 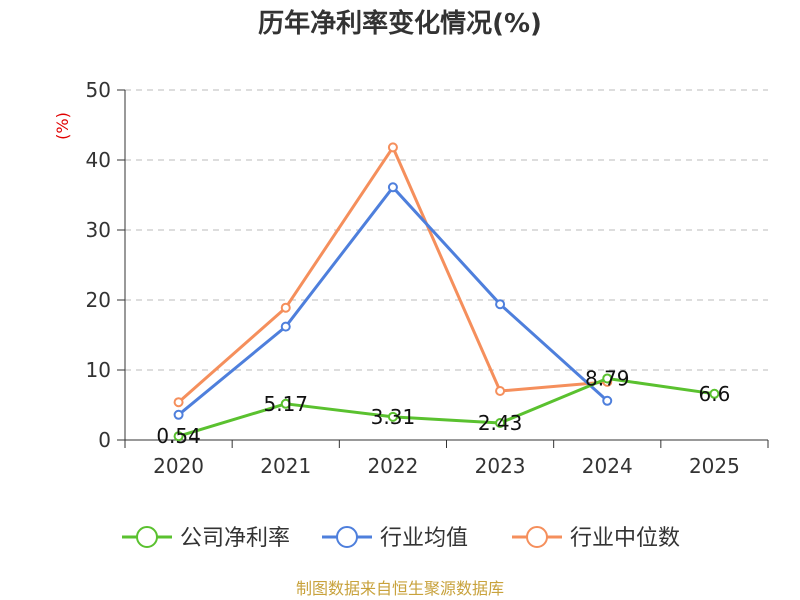 I want to click on y-tick-label-20: 20, so click(x=98, y=300).